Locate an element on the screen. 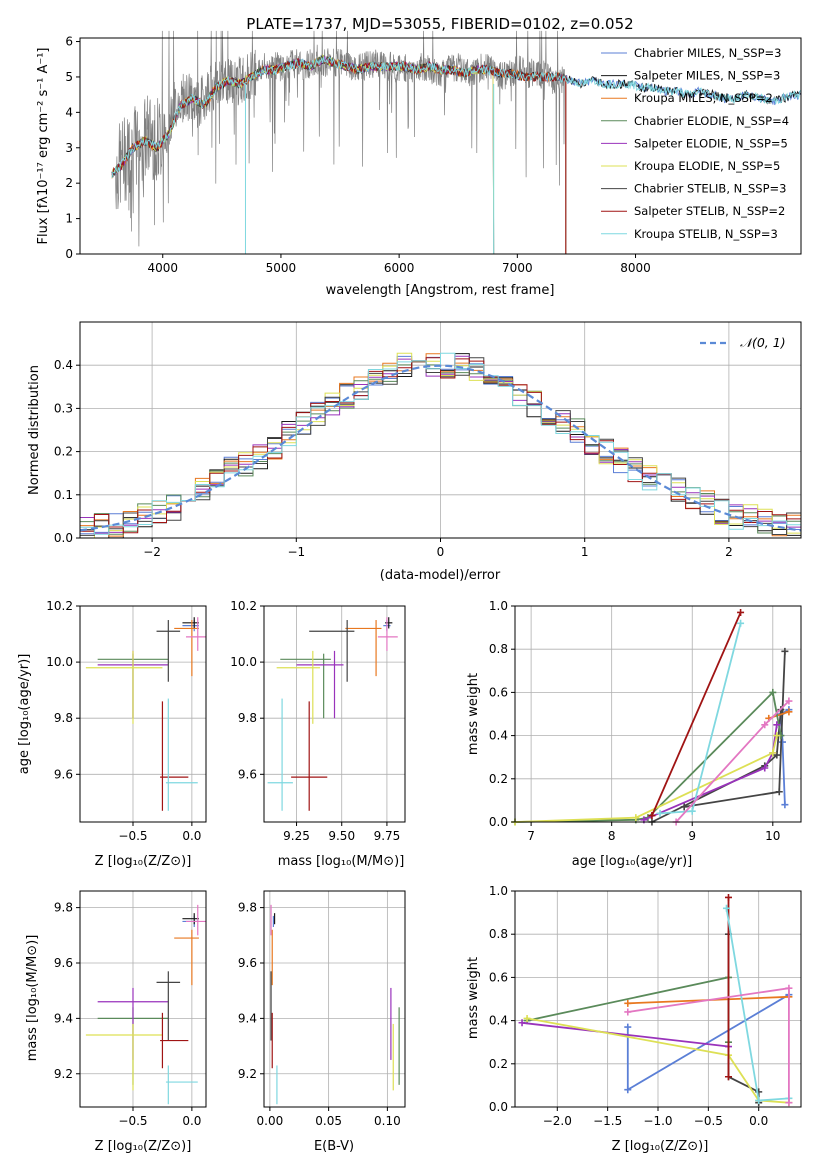 The width and height of the screenshot is (819, 1170). x-tick-label: 0.10 is located at coordinates (387, 1121).